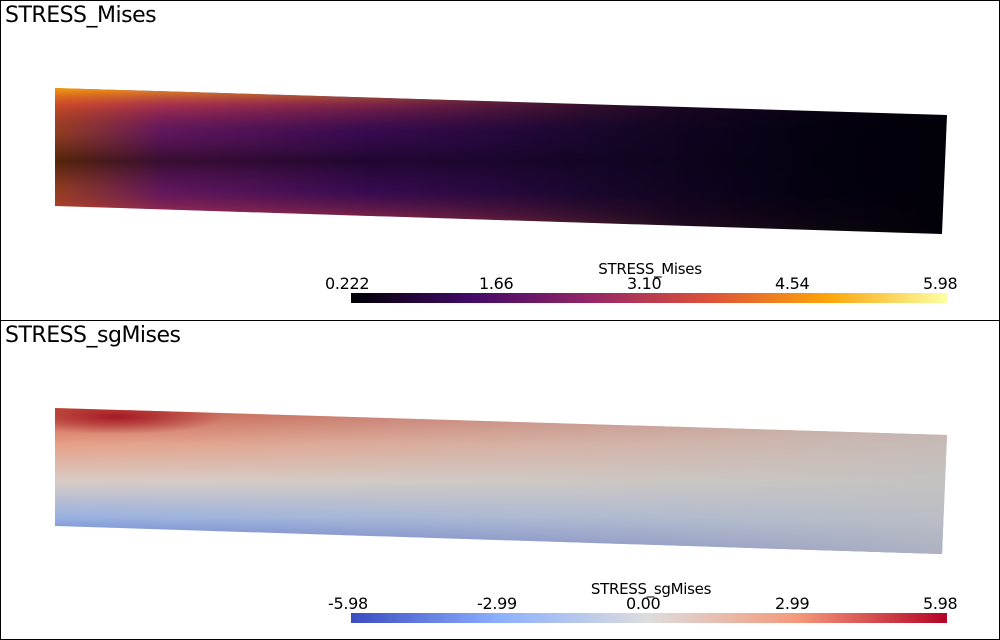  What do you see at coordinates (347, 283) in the screenshot?
I see `colorbar-tick-label: 0.222` at bounding box center [347, 283].